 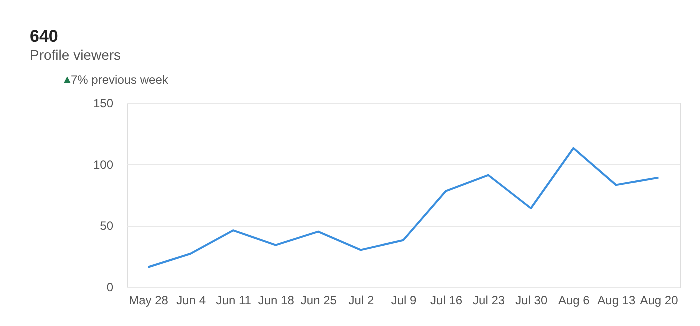 I want to click on x-tick-label: Aug 6, so click(x=574, y=301).